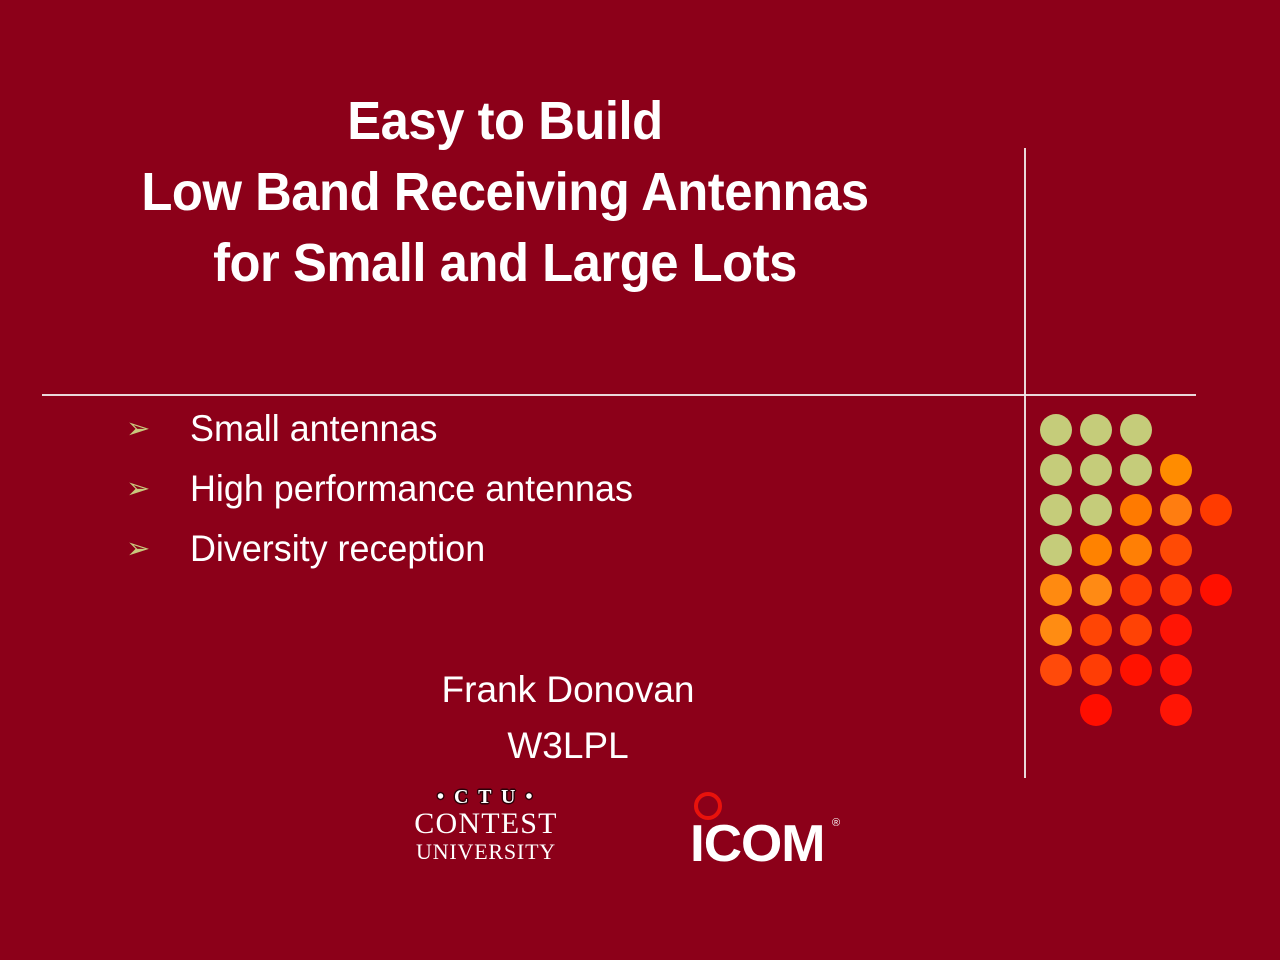 This screenshot has height=960, width=1280. What do you see at coordinates (619, 395) in the screenshot?
I see `horizontal-divider` at bounding box center [619, 395].